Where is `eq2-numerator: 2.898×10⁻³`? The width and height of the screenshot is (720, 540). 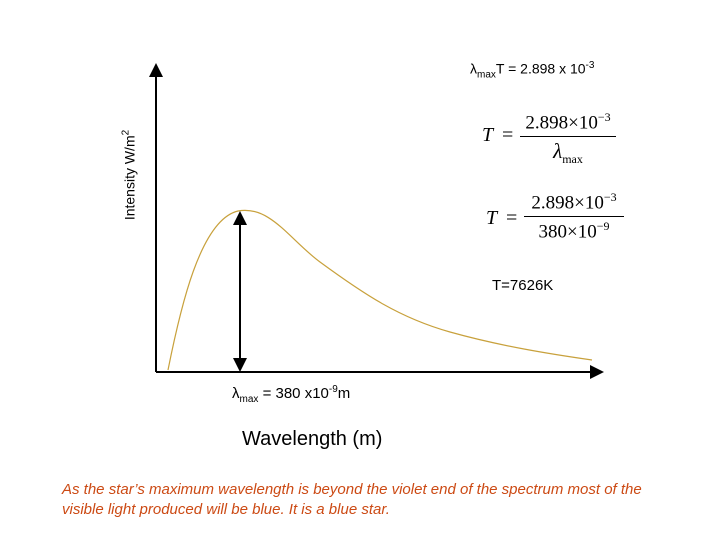 eq2-numerator: 2.898×10⁻³ is located at coordinates (574, 202).